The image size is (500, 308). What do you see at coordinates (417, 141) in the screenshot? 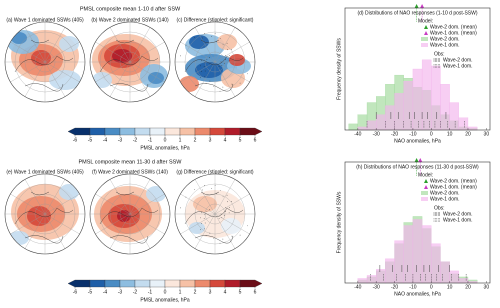
I see `x-axis-label: NAO anomalies, hPa` at bounding box center [417, 141].